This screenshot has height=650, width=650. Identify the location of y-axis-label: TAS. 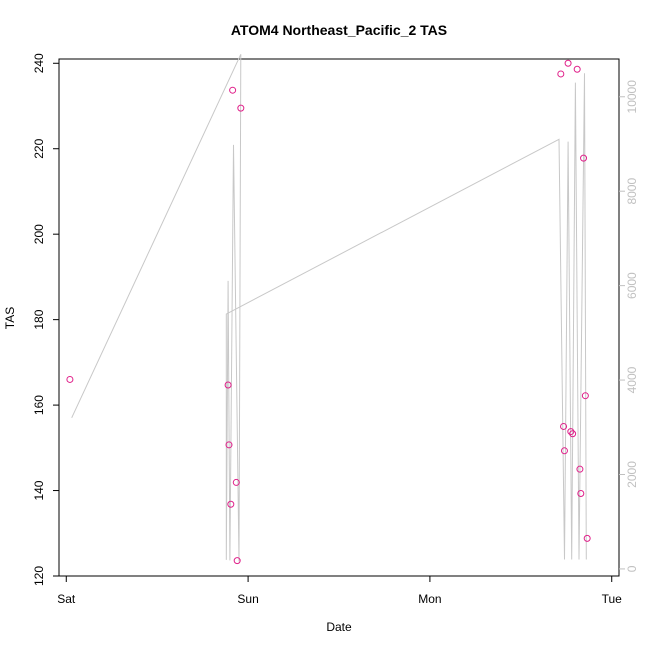
(10, 318).